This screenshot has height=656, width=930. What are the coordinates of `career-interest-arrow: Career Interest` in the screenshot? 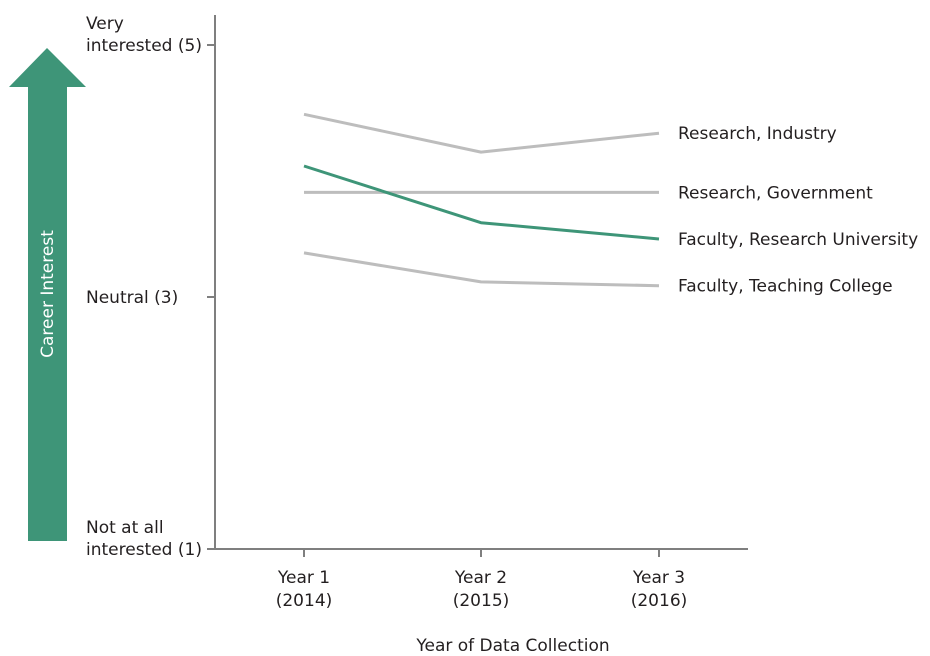 It's located at (47, 294).